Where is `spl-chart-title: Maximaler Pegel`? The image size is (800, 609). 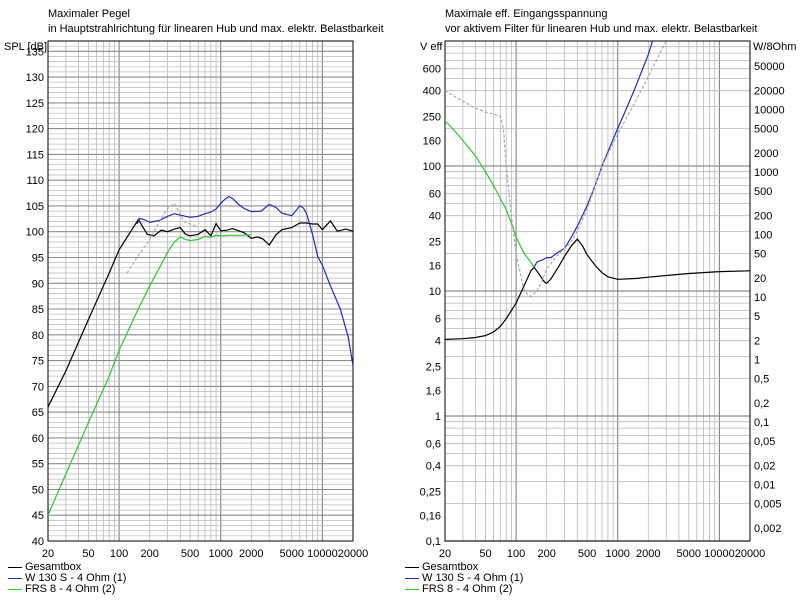
spl-chart-title: Maximaler Pegel is located at coordinates (89, 14).